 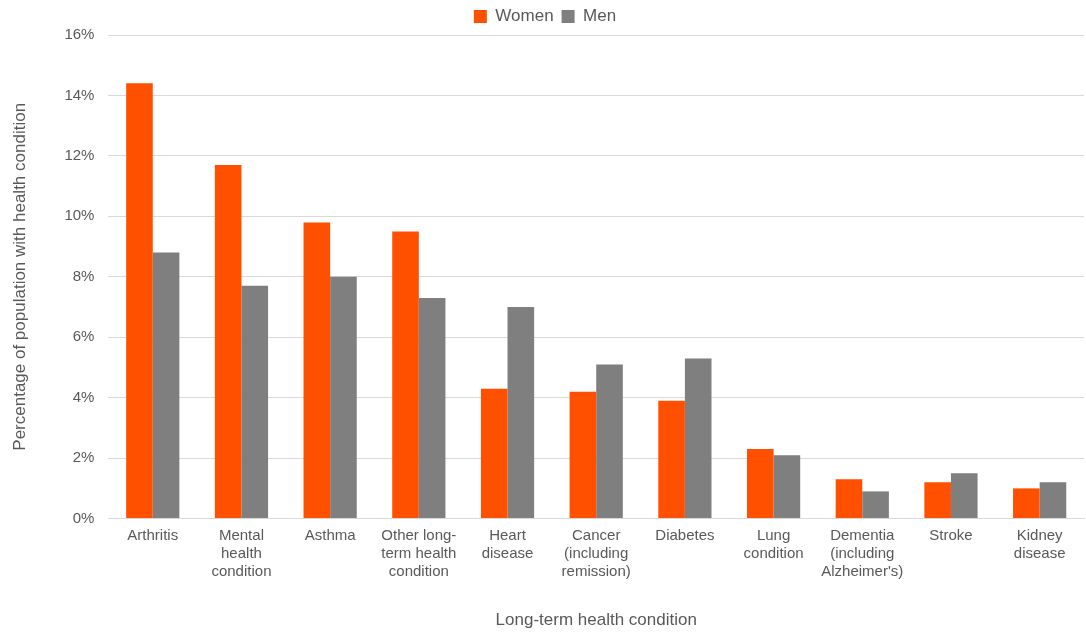 I want to click on y-tick-label: 2%, so click(x=83, y=457).